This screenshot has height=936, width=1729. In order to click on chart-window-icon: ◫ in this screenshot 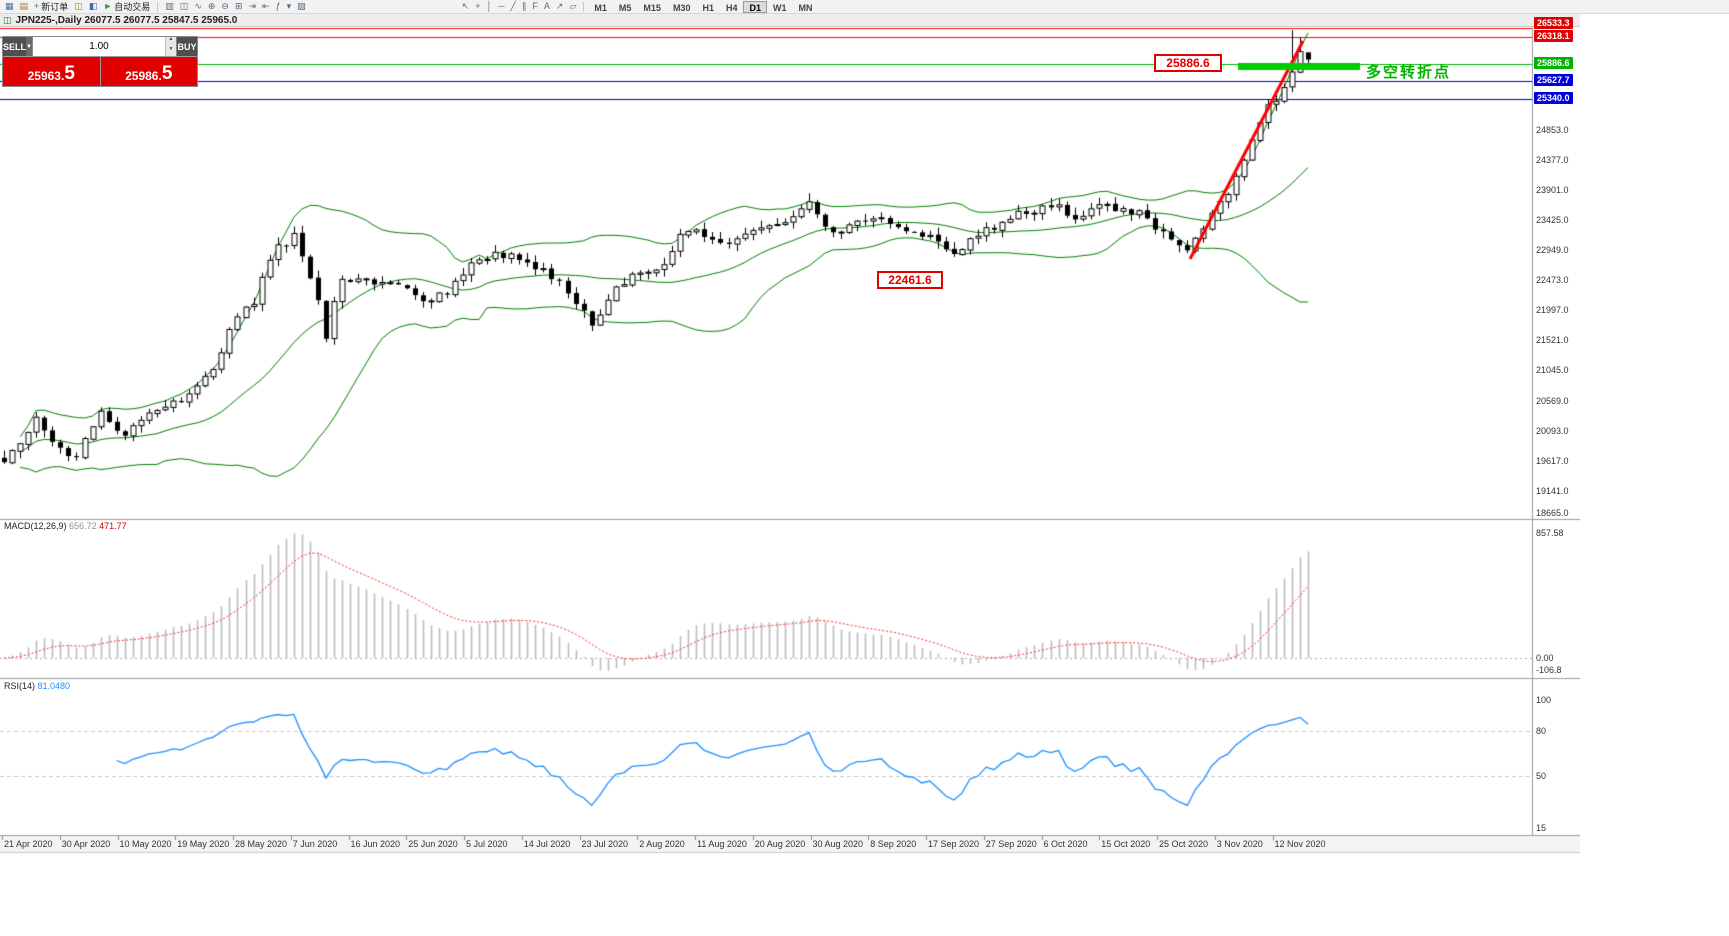, I will do `click(7, 19)`.